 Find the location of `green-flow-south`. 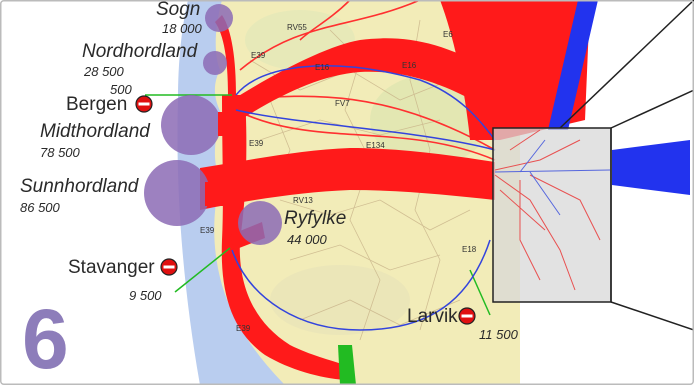

green-flow-south is located at coordinates (347, 365).